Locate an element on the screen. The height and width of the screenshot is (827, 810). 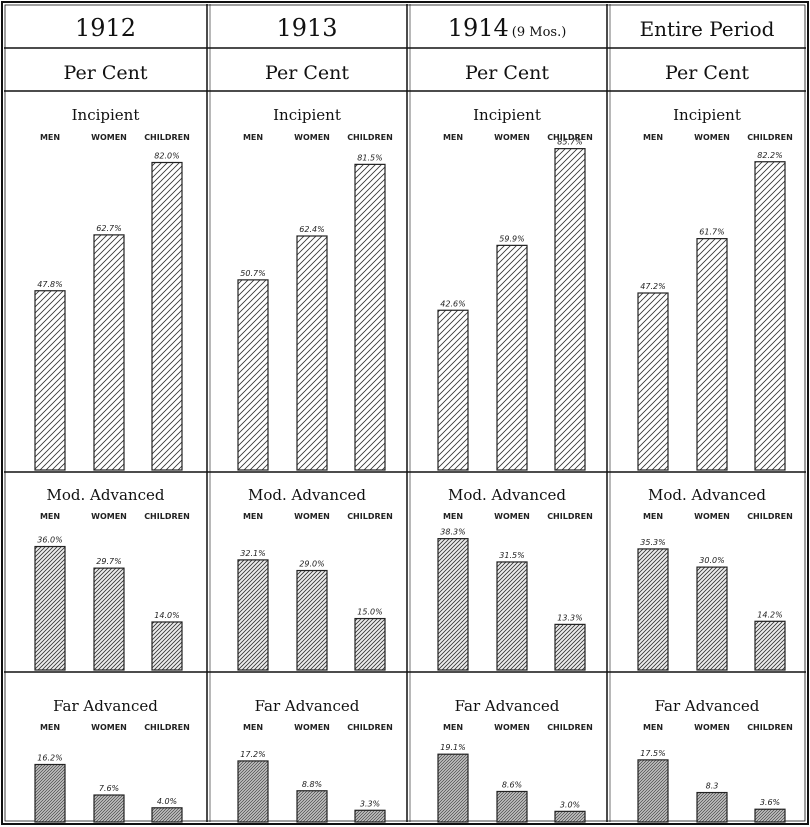
bar-value-label: 29.7% is located at coordinates (108, 561).